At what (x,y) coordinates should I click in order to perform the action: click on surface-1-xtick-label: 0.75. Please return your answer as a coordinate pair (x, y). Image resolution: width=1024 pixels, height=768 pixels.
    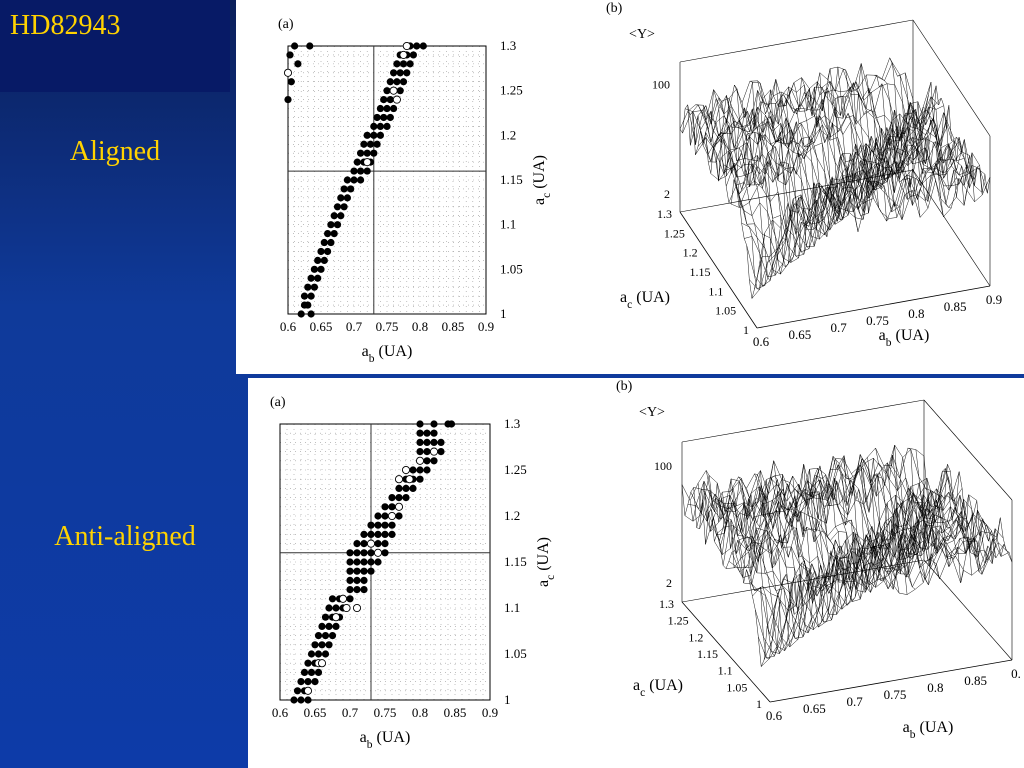
    Looking at the image, I should click on (877, 320).